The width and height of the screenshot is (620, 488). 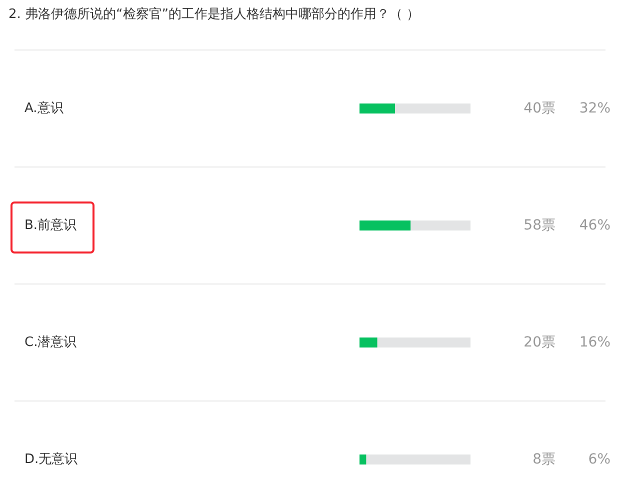 What do you see at coordinates (544, 460) in the screenshot?
I see `text: 8票` at bounding box center [544, 460].